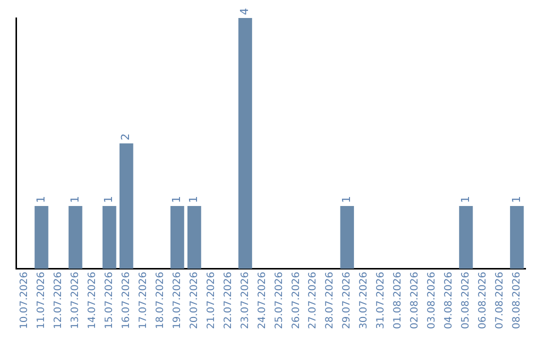  I want to click on x-tick-label: 22.07.2026, so click(228, 301).